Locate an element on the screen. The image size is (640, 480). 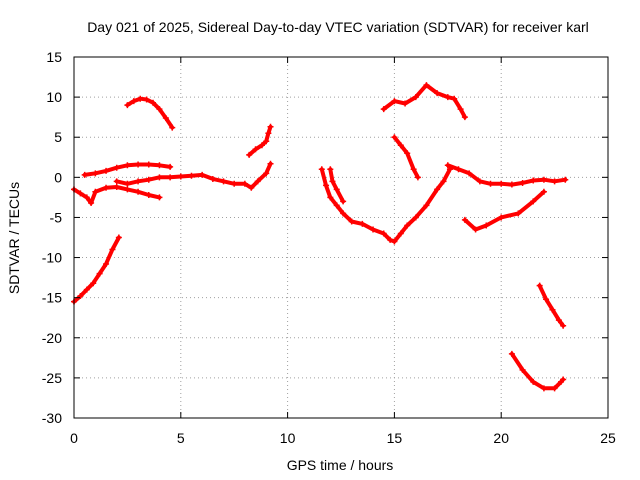
y-tick-labels: -30 -25 -20 -15 -10 -5 0 5 10 15 is located at coordinates (52, 237).